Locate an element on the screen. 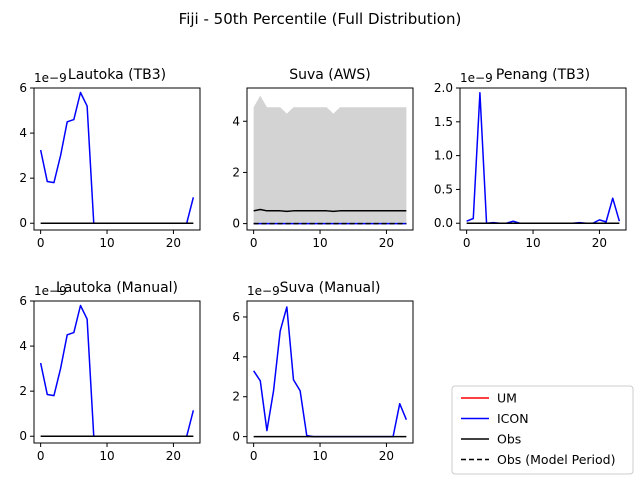  panel-1: 0 10 20 0 2 4 6 Lautoka (TB3)1e−9 is located at coordinates (110, 158).